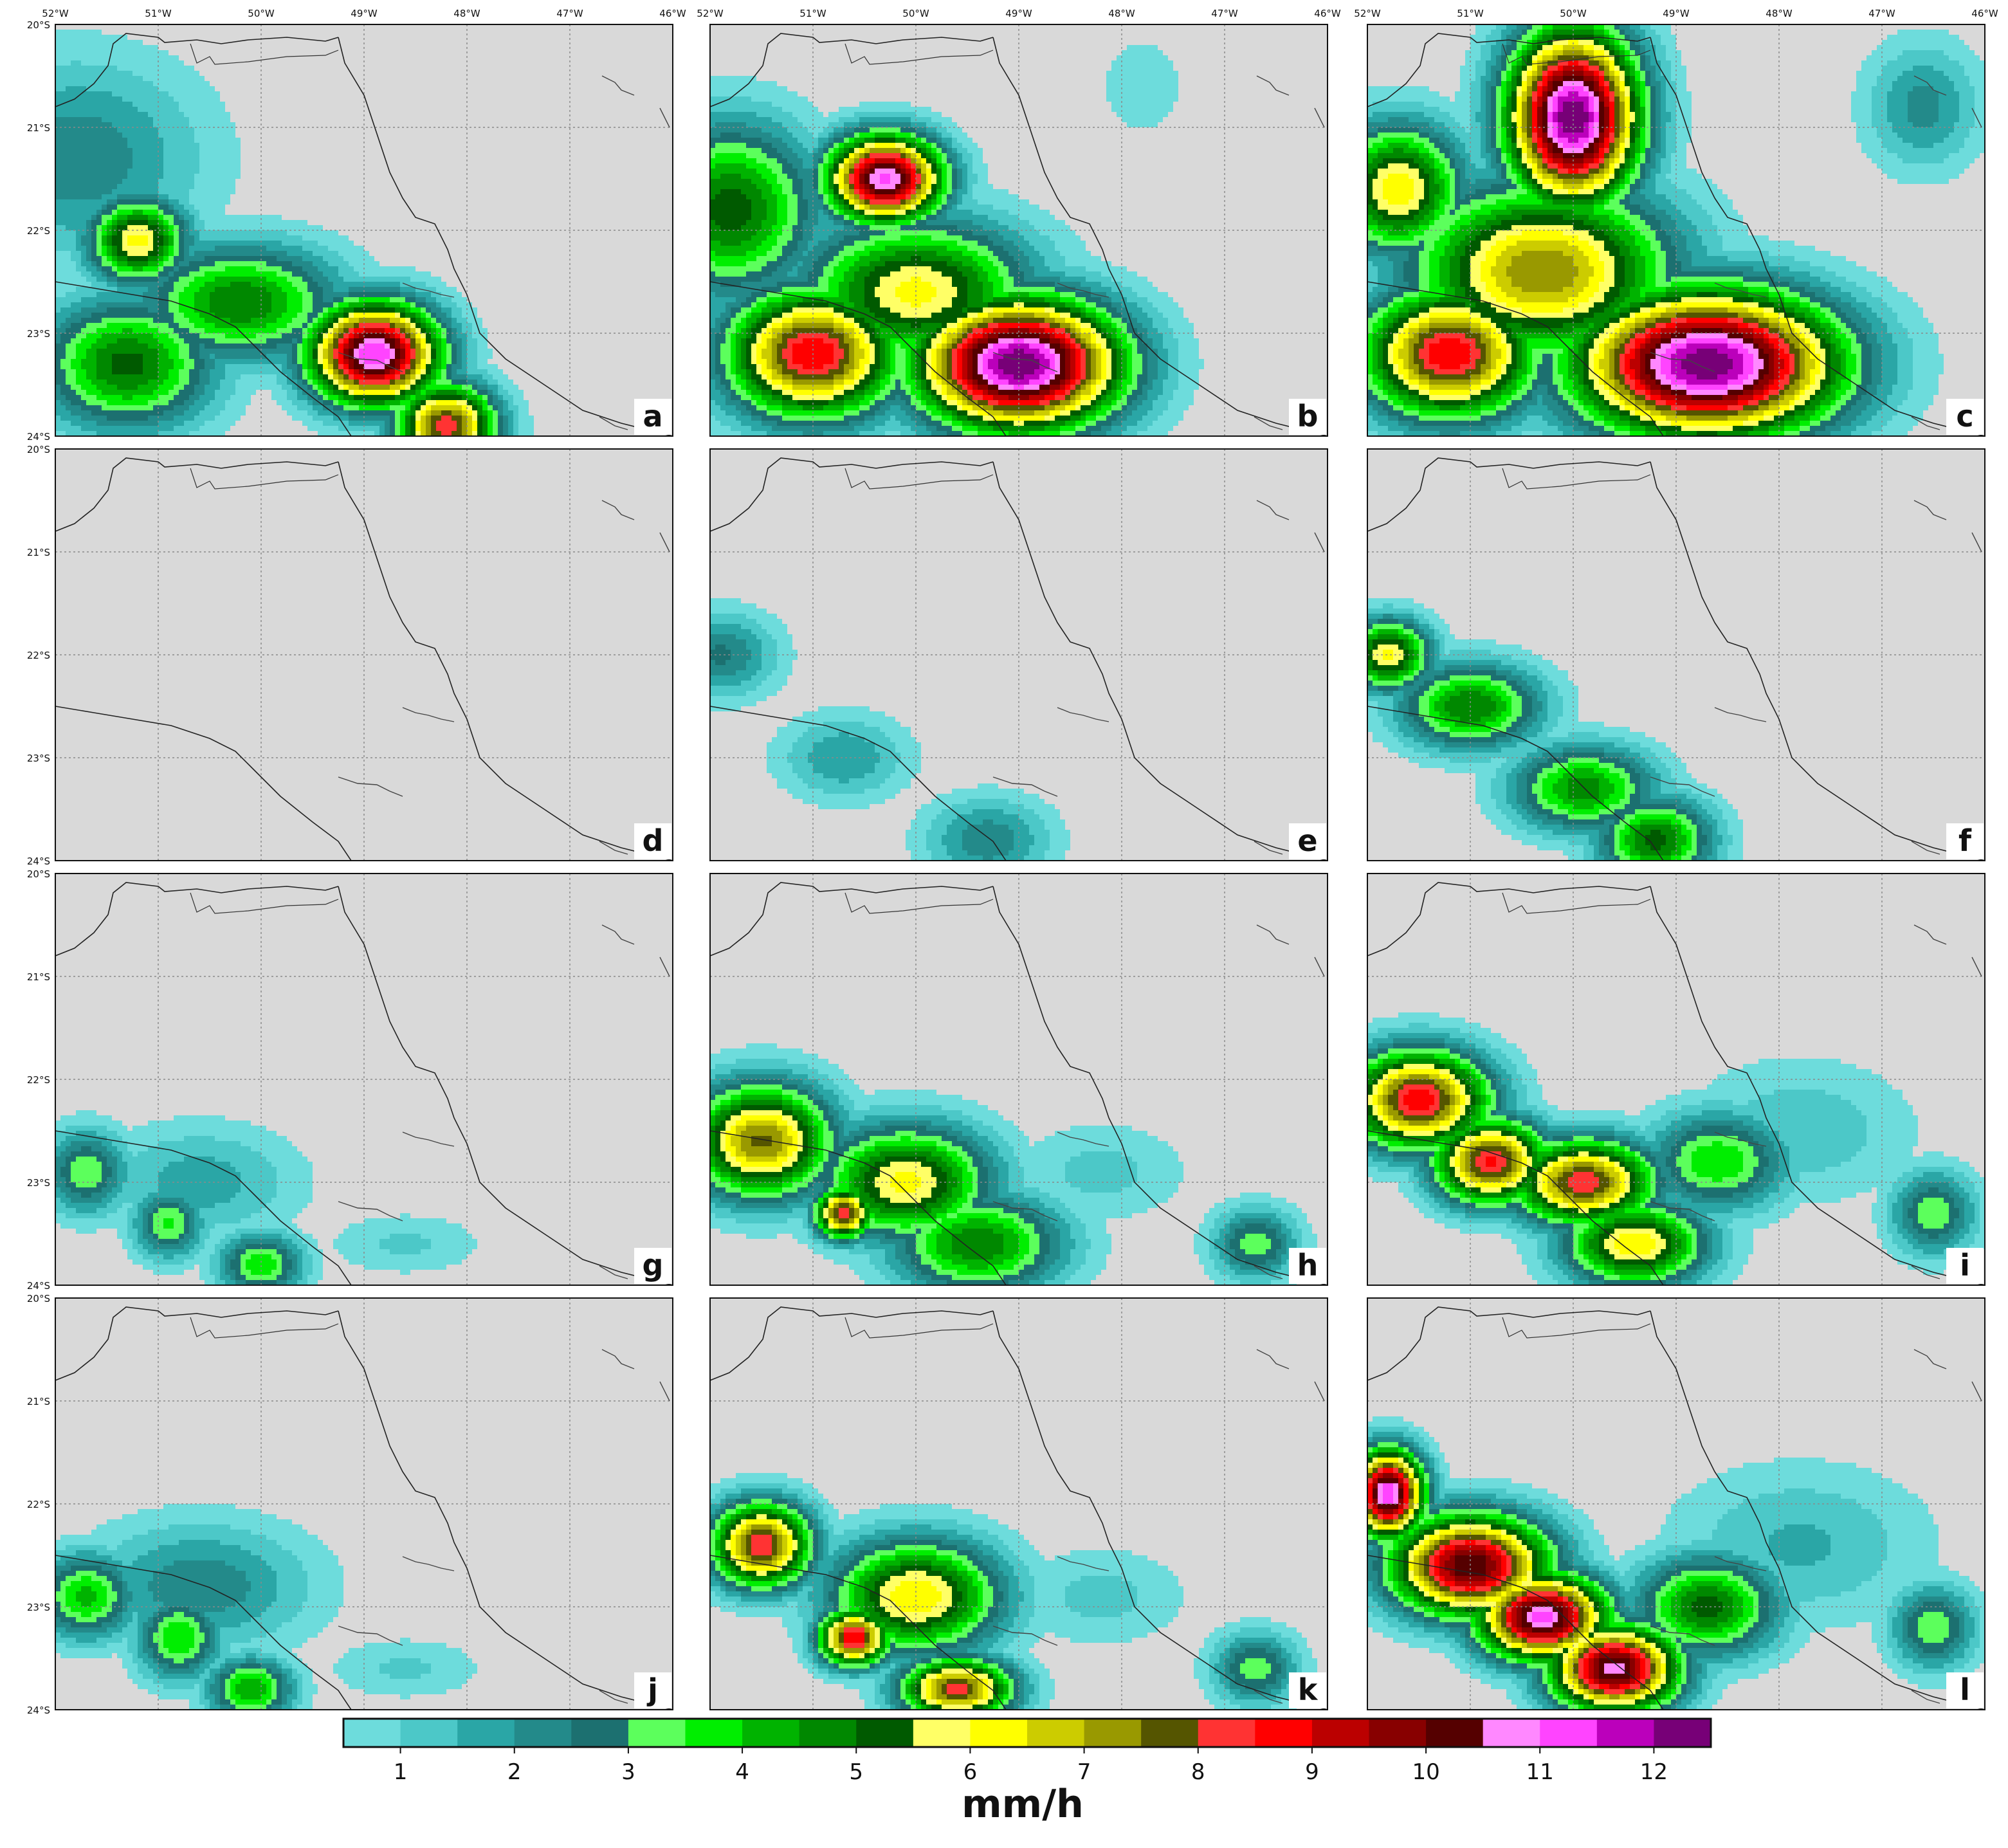  Describe the element at coordinates (1198, 1772) in the screenshot. I see `colorbar-tick-label: 8` at that location.